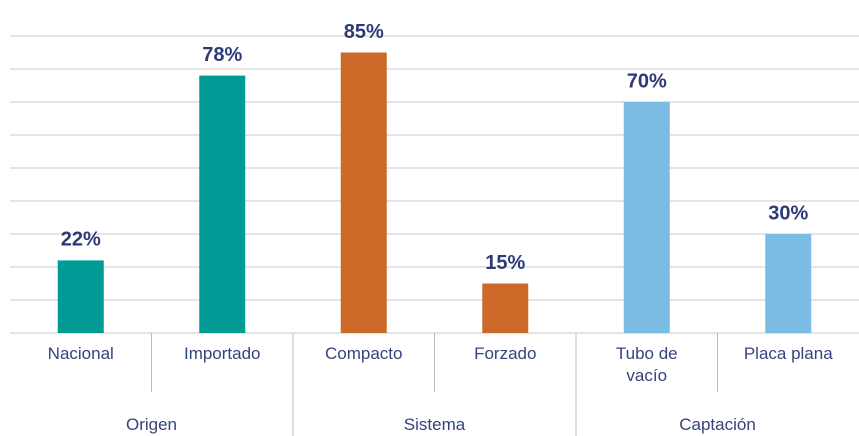  I want to click on category-label: Nacional, so click(80, 353).